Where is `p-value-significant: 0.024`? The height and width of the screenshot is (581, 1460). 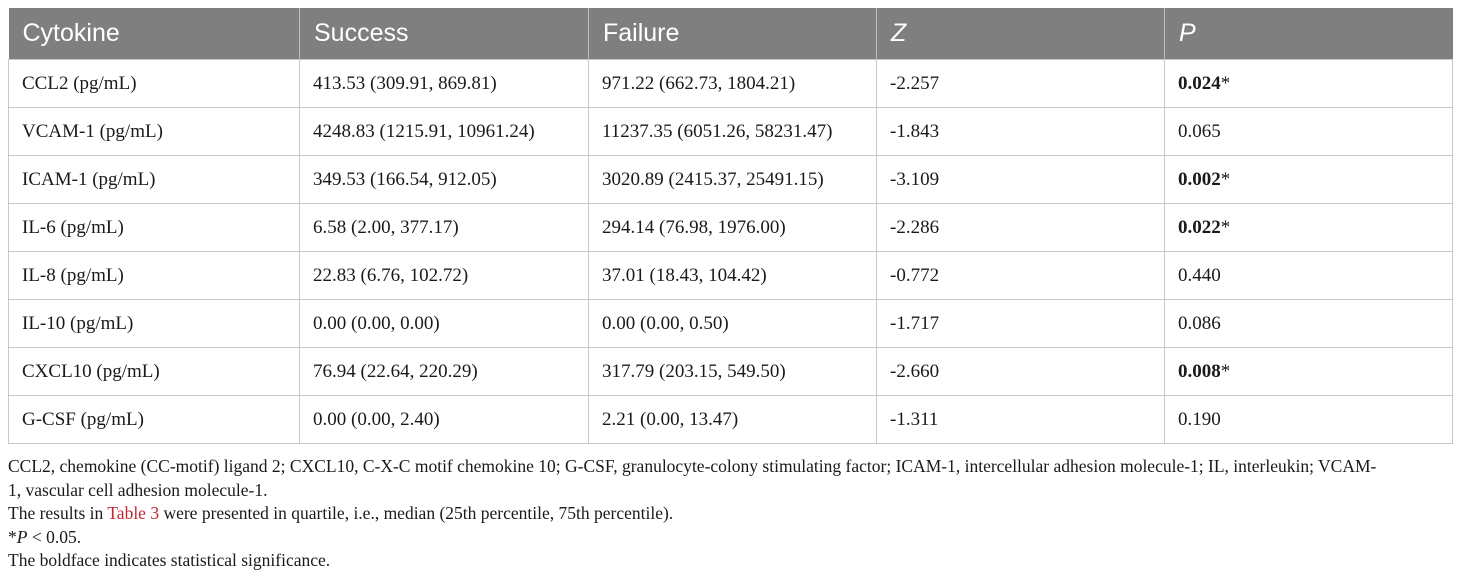
p-value-significant: 0.024 is located at coordinates (1199, 83).